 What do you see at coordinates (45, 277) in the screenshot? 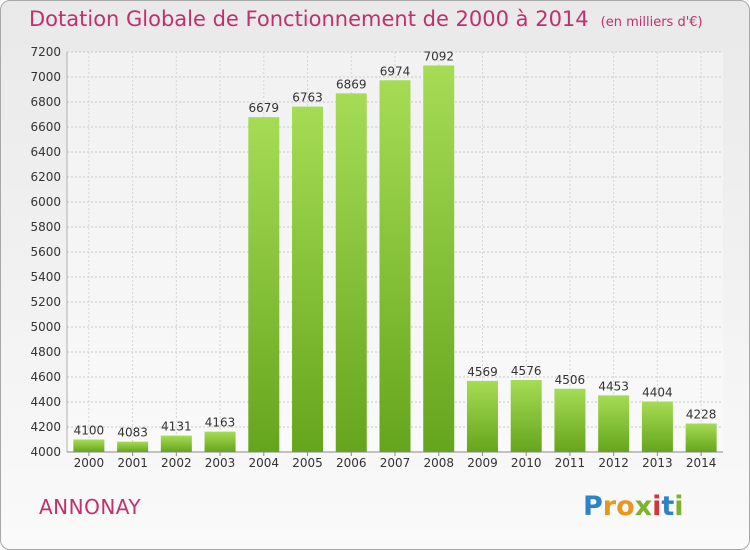
I see `y-tick-label: 5400` at bounding box center [45, 277].